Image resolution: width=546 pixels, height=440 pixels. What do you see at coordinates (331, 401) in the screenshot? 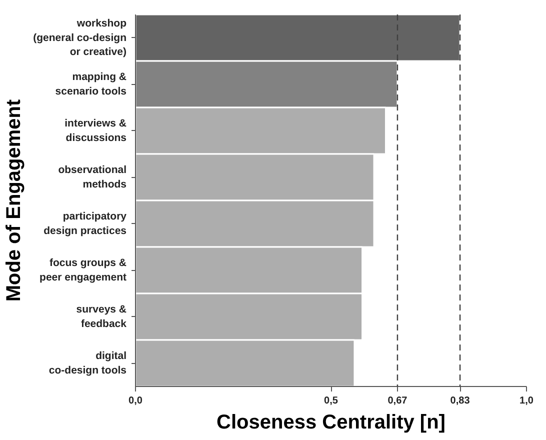
I see `x-tick-label: 0,5` at bounding box center [331, 401].